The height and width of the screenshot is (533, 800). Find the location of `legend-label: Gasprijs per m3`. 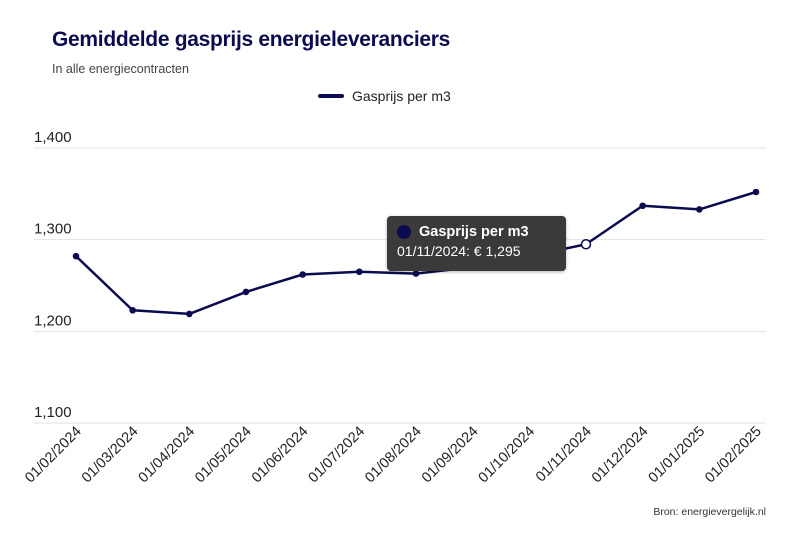

legend-label: Gasprijs per m3 is located at coordinates (401, 96).